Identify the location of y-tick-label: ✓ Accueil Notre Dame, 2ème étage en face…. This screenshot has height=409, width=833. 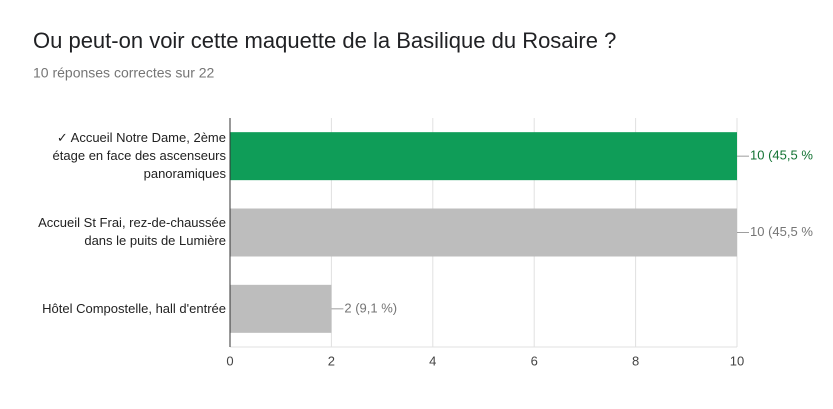
(139, 156).